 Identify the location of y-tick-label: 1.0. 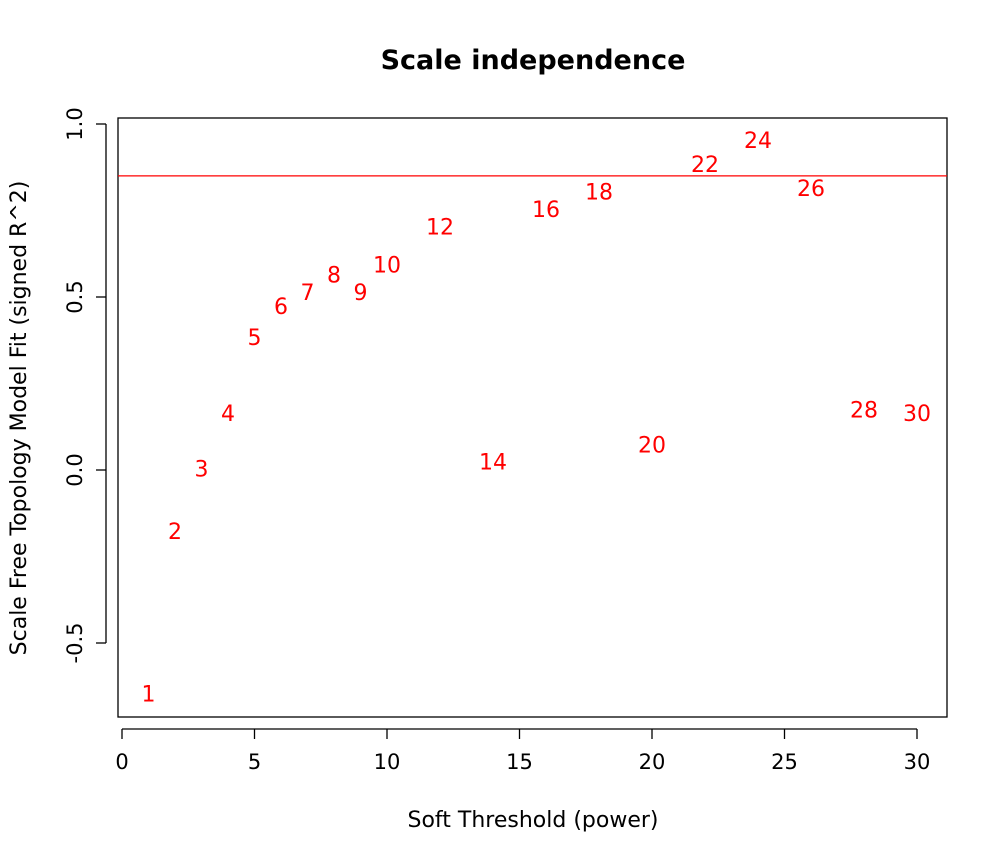
(75, 123).